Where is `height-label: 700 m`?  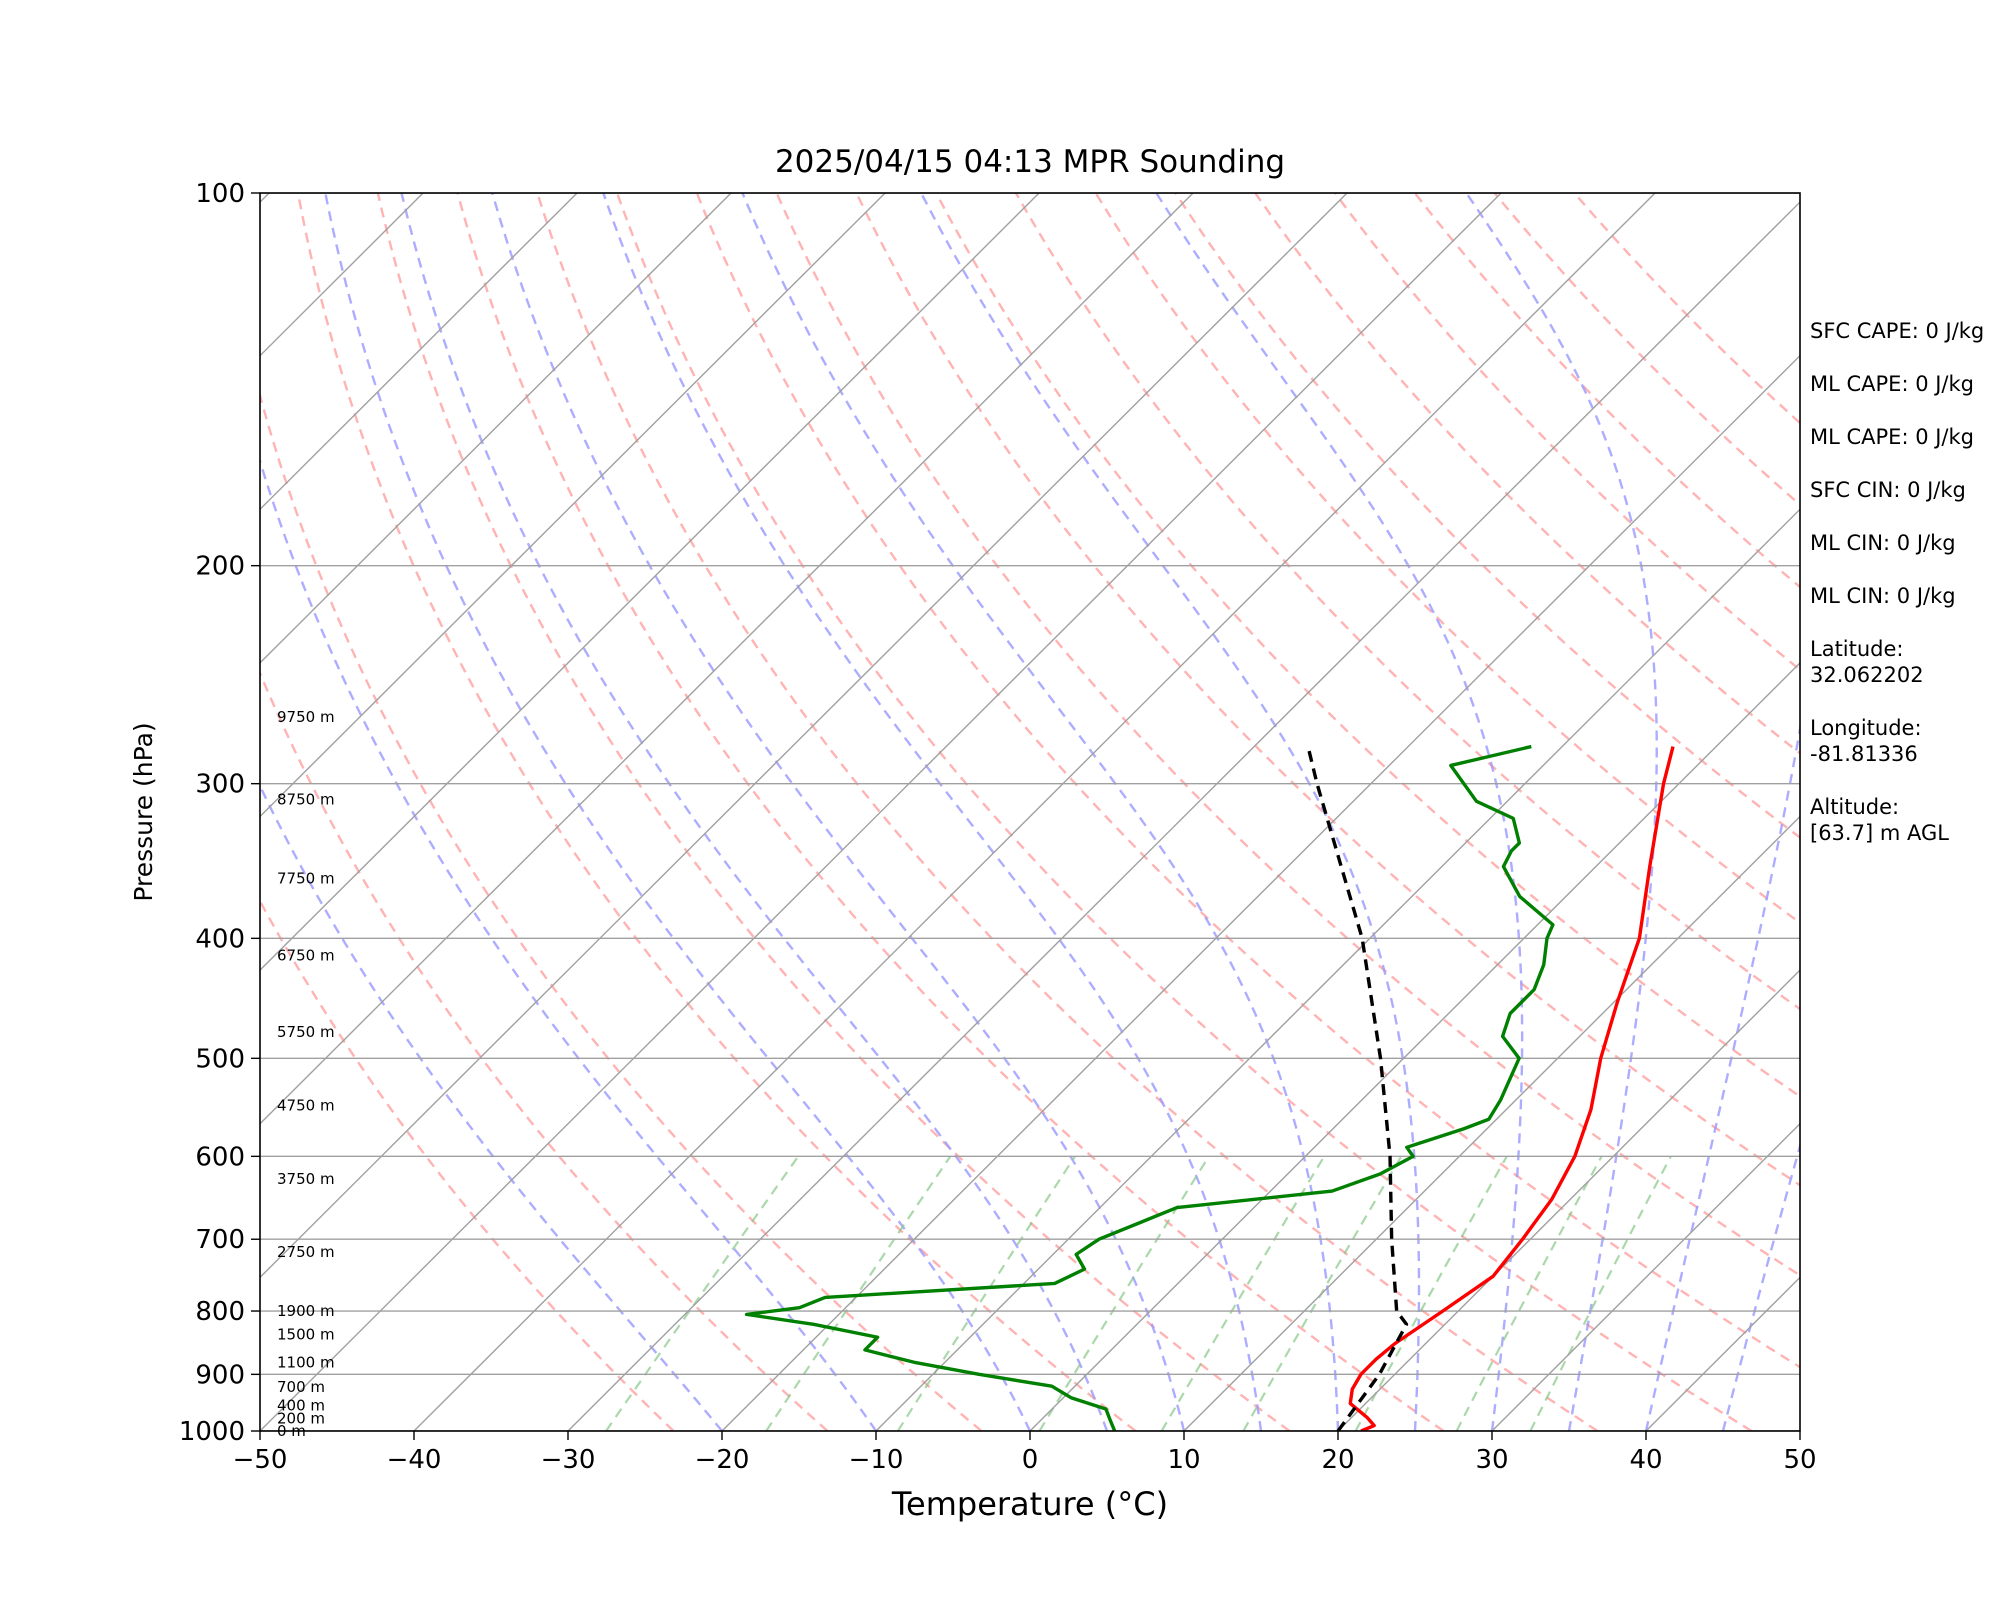
height-label: 700 m is located at coordinates (301, 1387).